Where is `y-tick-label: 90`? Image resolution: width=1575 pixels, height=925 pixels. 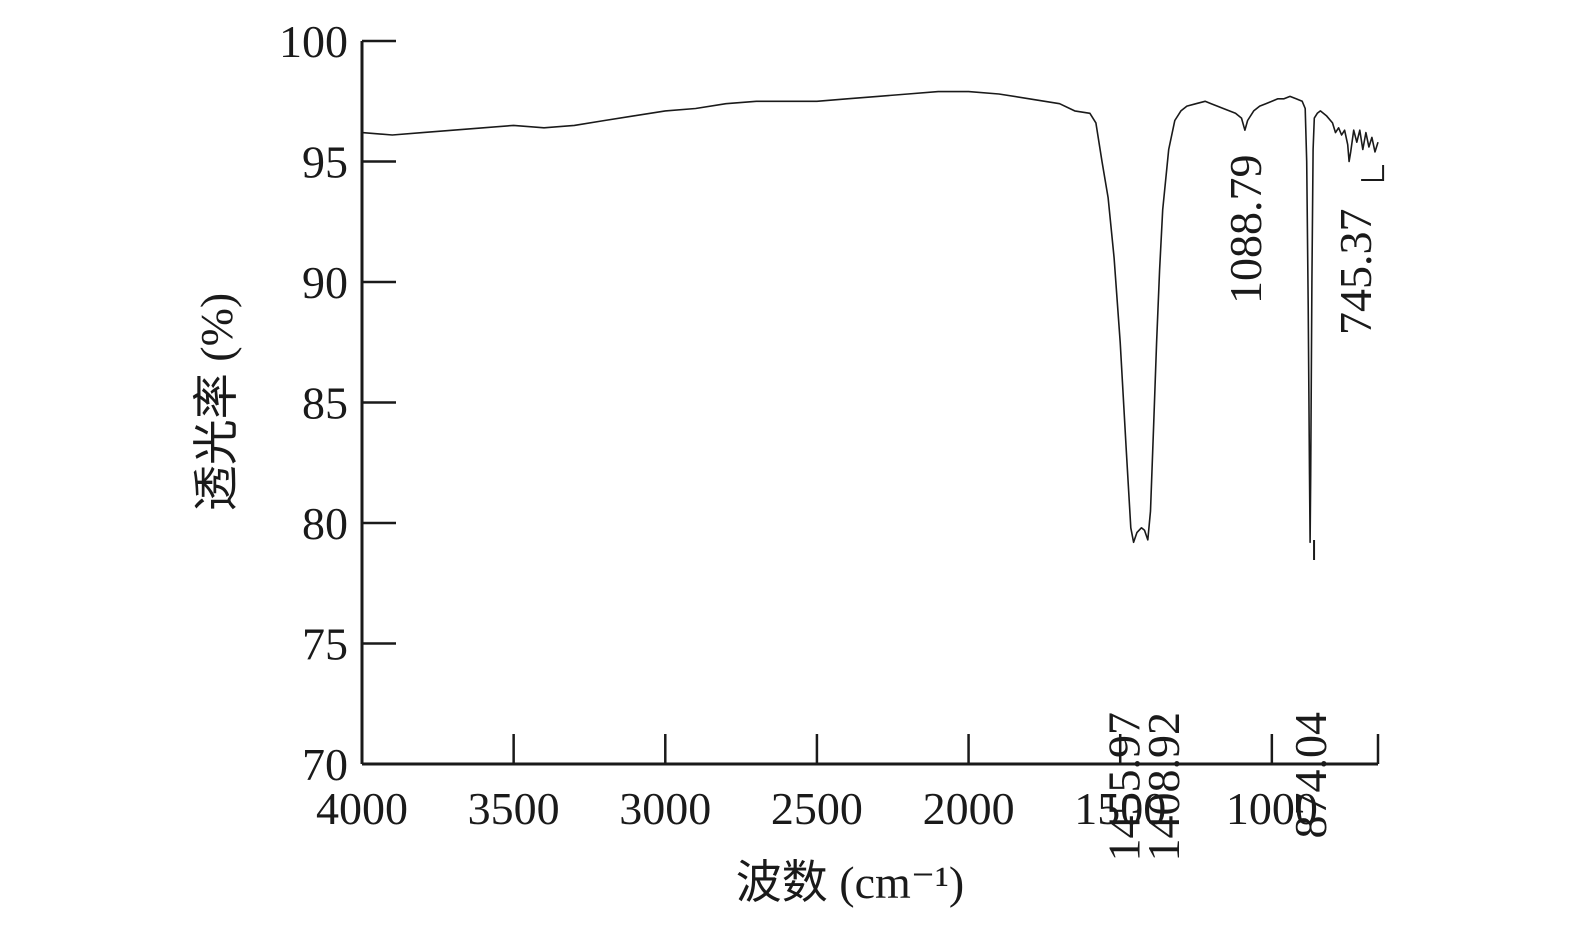
y-tick-label: 90 is located at coordinates (325, 282).